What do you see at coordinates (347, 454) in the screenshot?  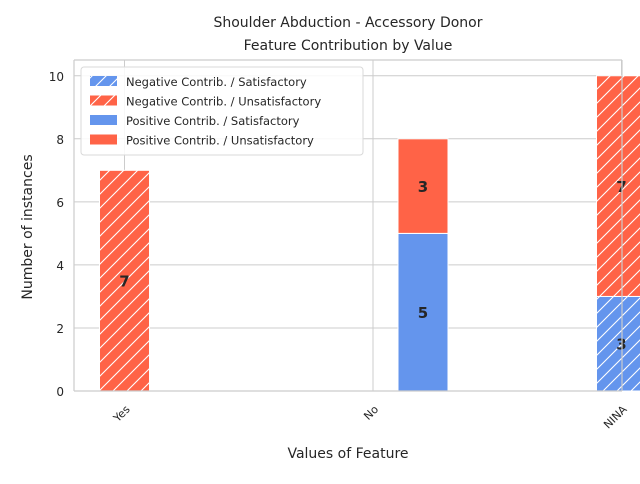 I see `x-axis-label: Values of Feature` at bounding box center [347, 454].